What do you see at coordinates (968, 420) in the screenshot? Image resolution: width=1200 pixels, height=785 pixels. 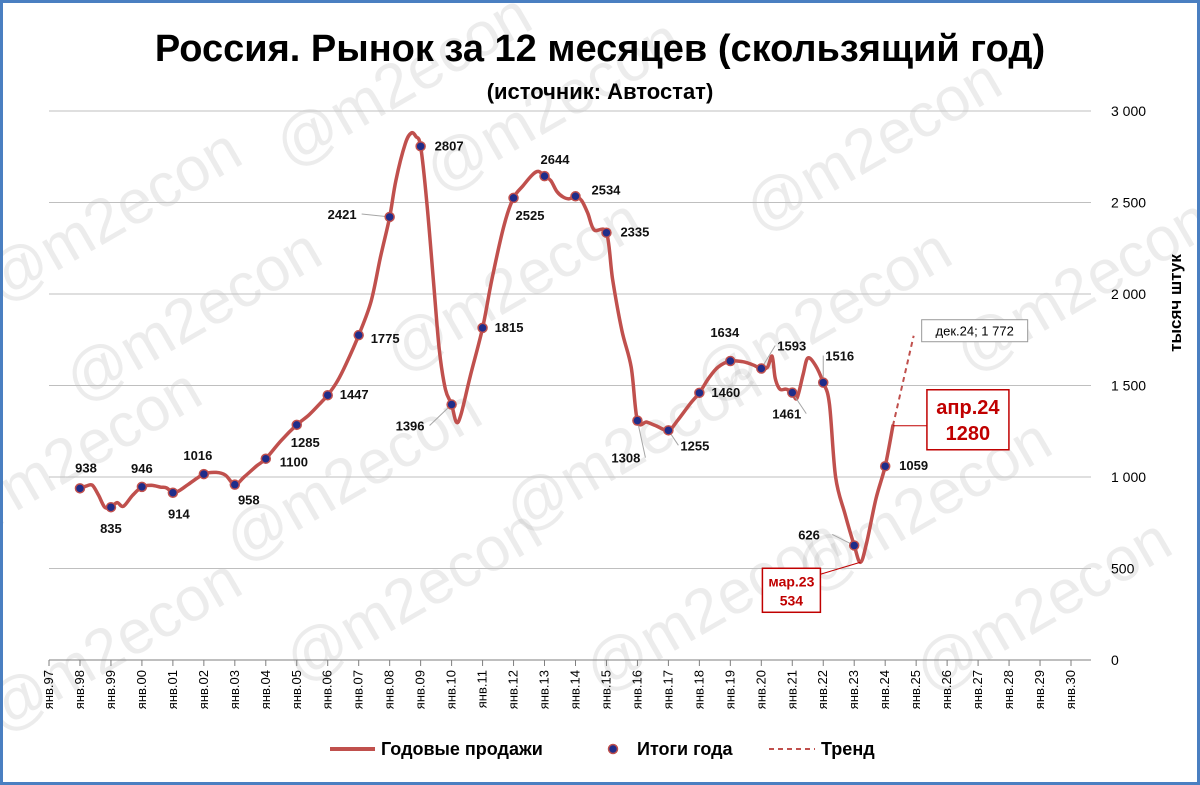 I see `apr24-callout-box` at bounding box center [968, 420].